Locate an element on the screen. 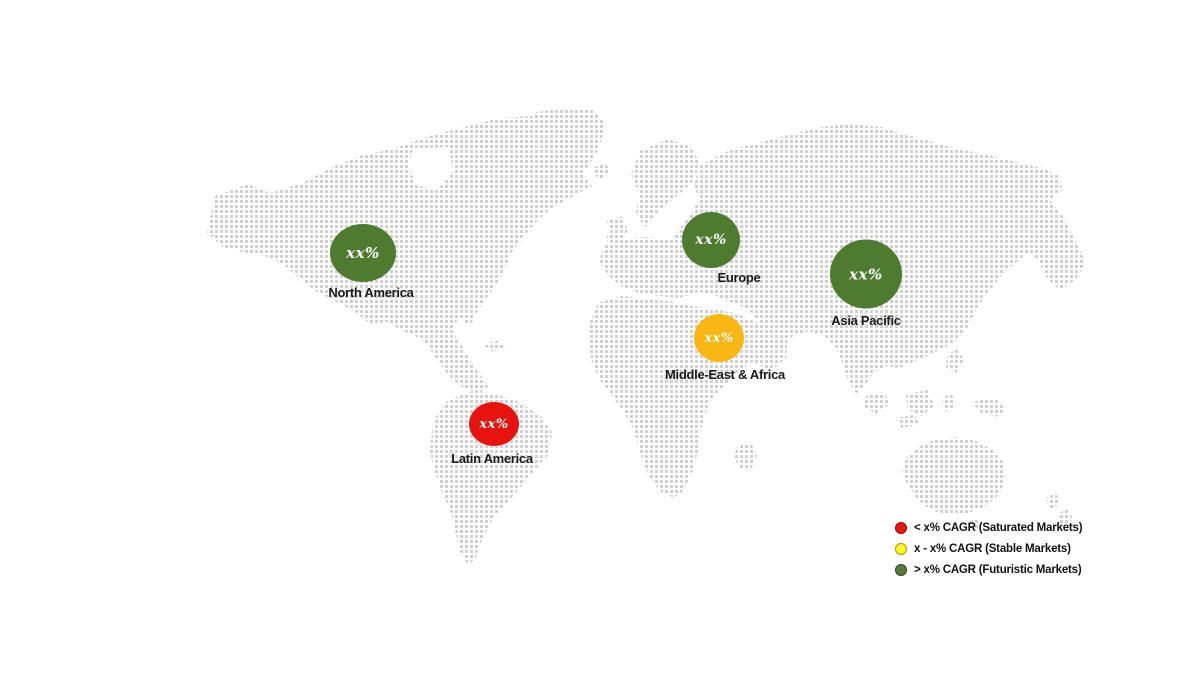  island-cuba is located at coordinates (494, 346).